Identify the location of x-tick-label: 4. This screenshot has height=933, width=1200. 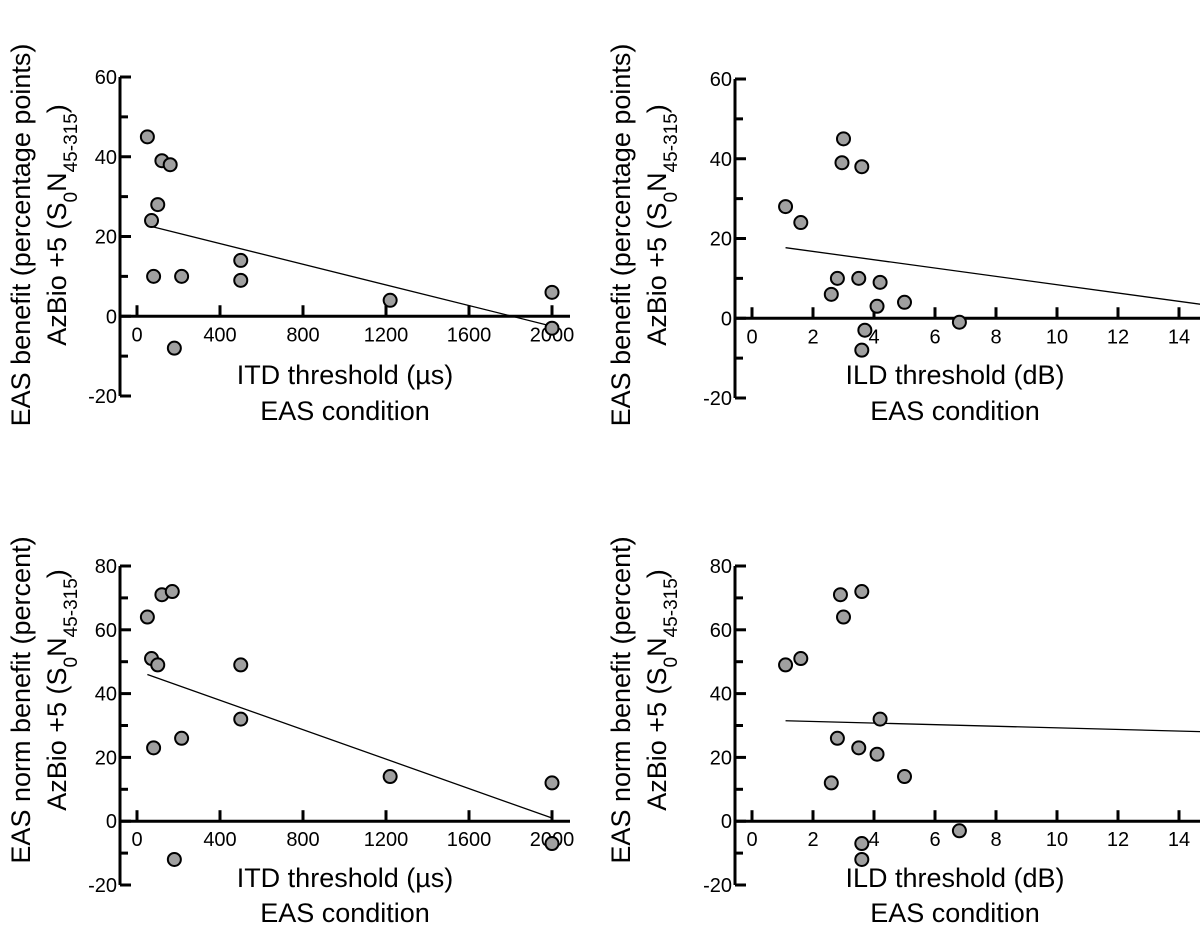
(873, 840).